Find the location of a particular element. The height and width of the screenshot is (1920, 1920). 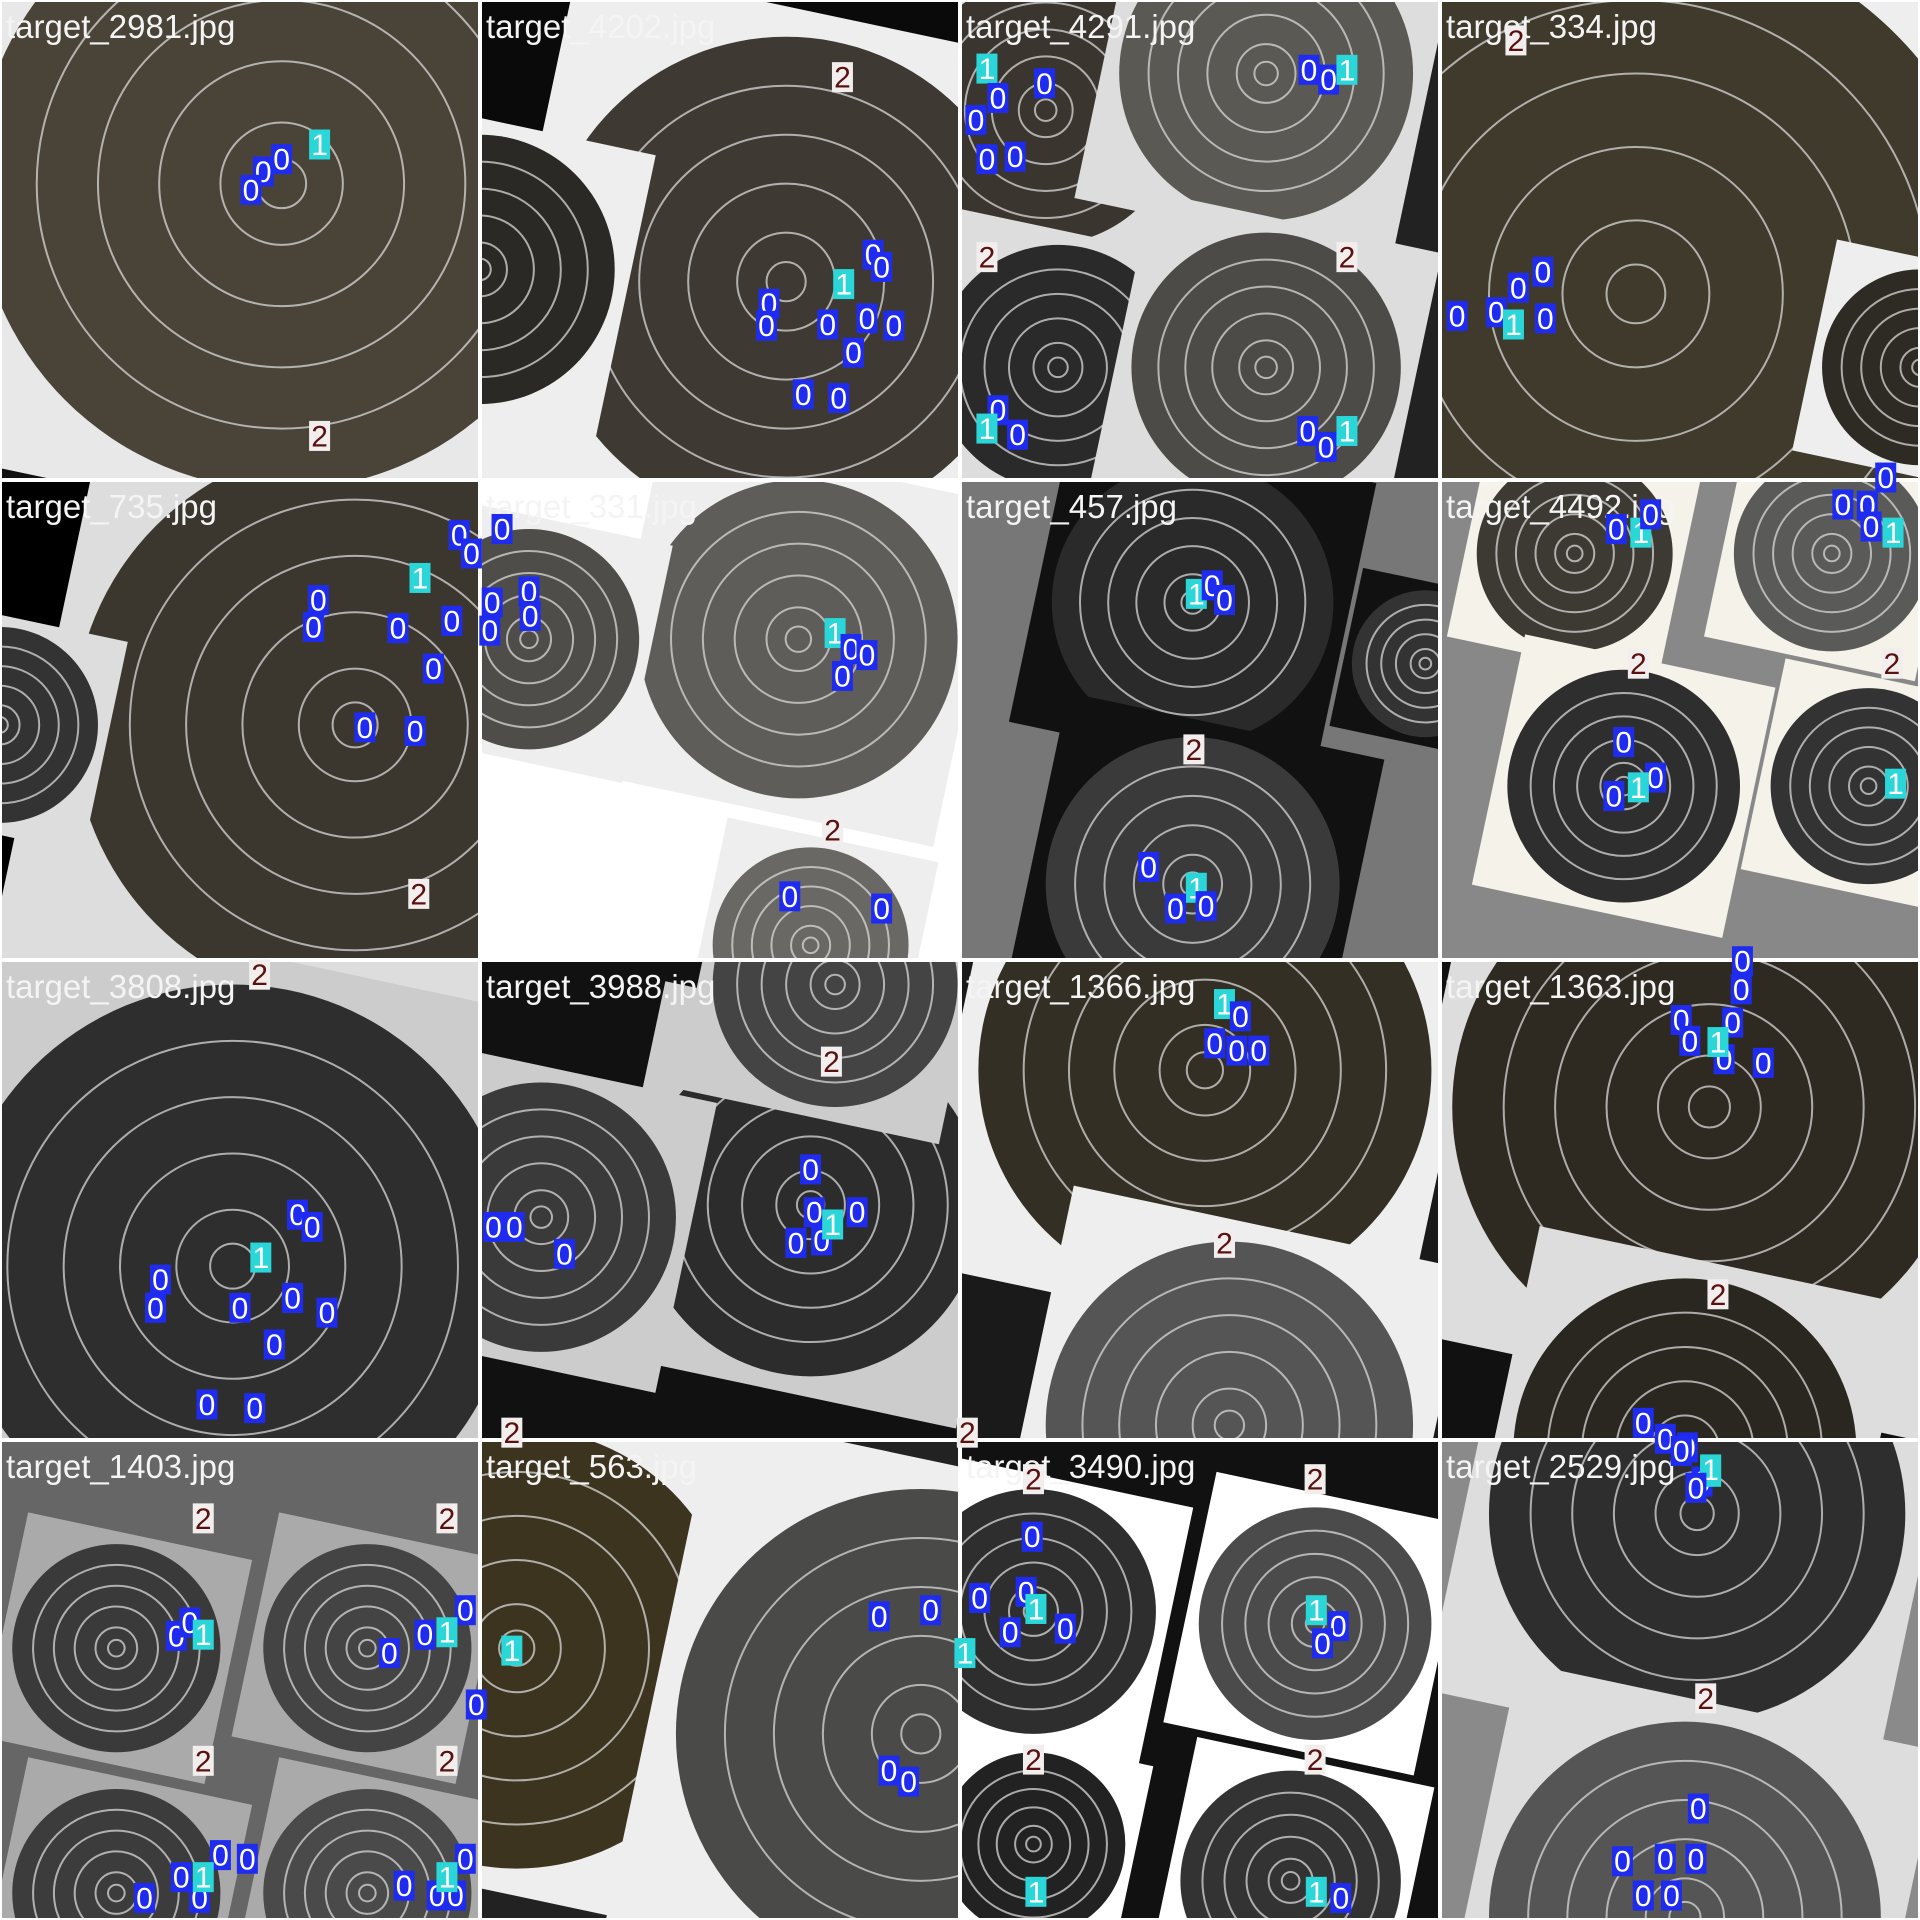

filename: target_563.jpg is located at coordinates (591, 1466).